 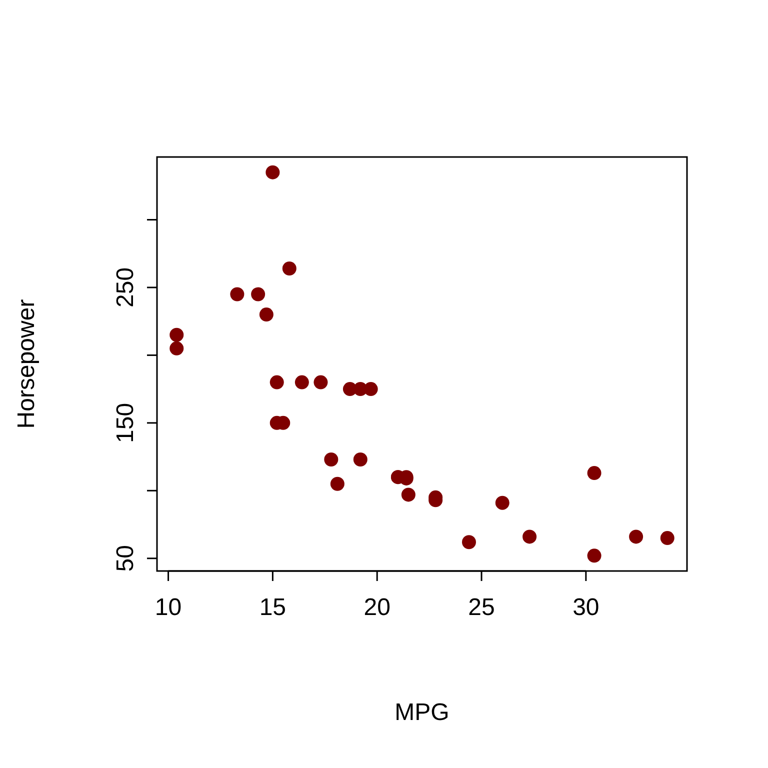 What do you see at coordinates (586, 607) in the screenshot?
I see `x-tick-label: 30` at bounding box center [586, 607].